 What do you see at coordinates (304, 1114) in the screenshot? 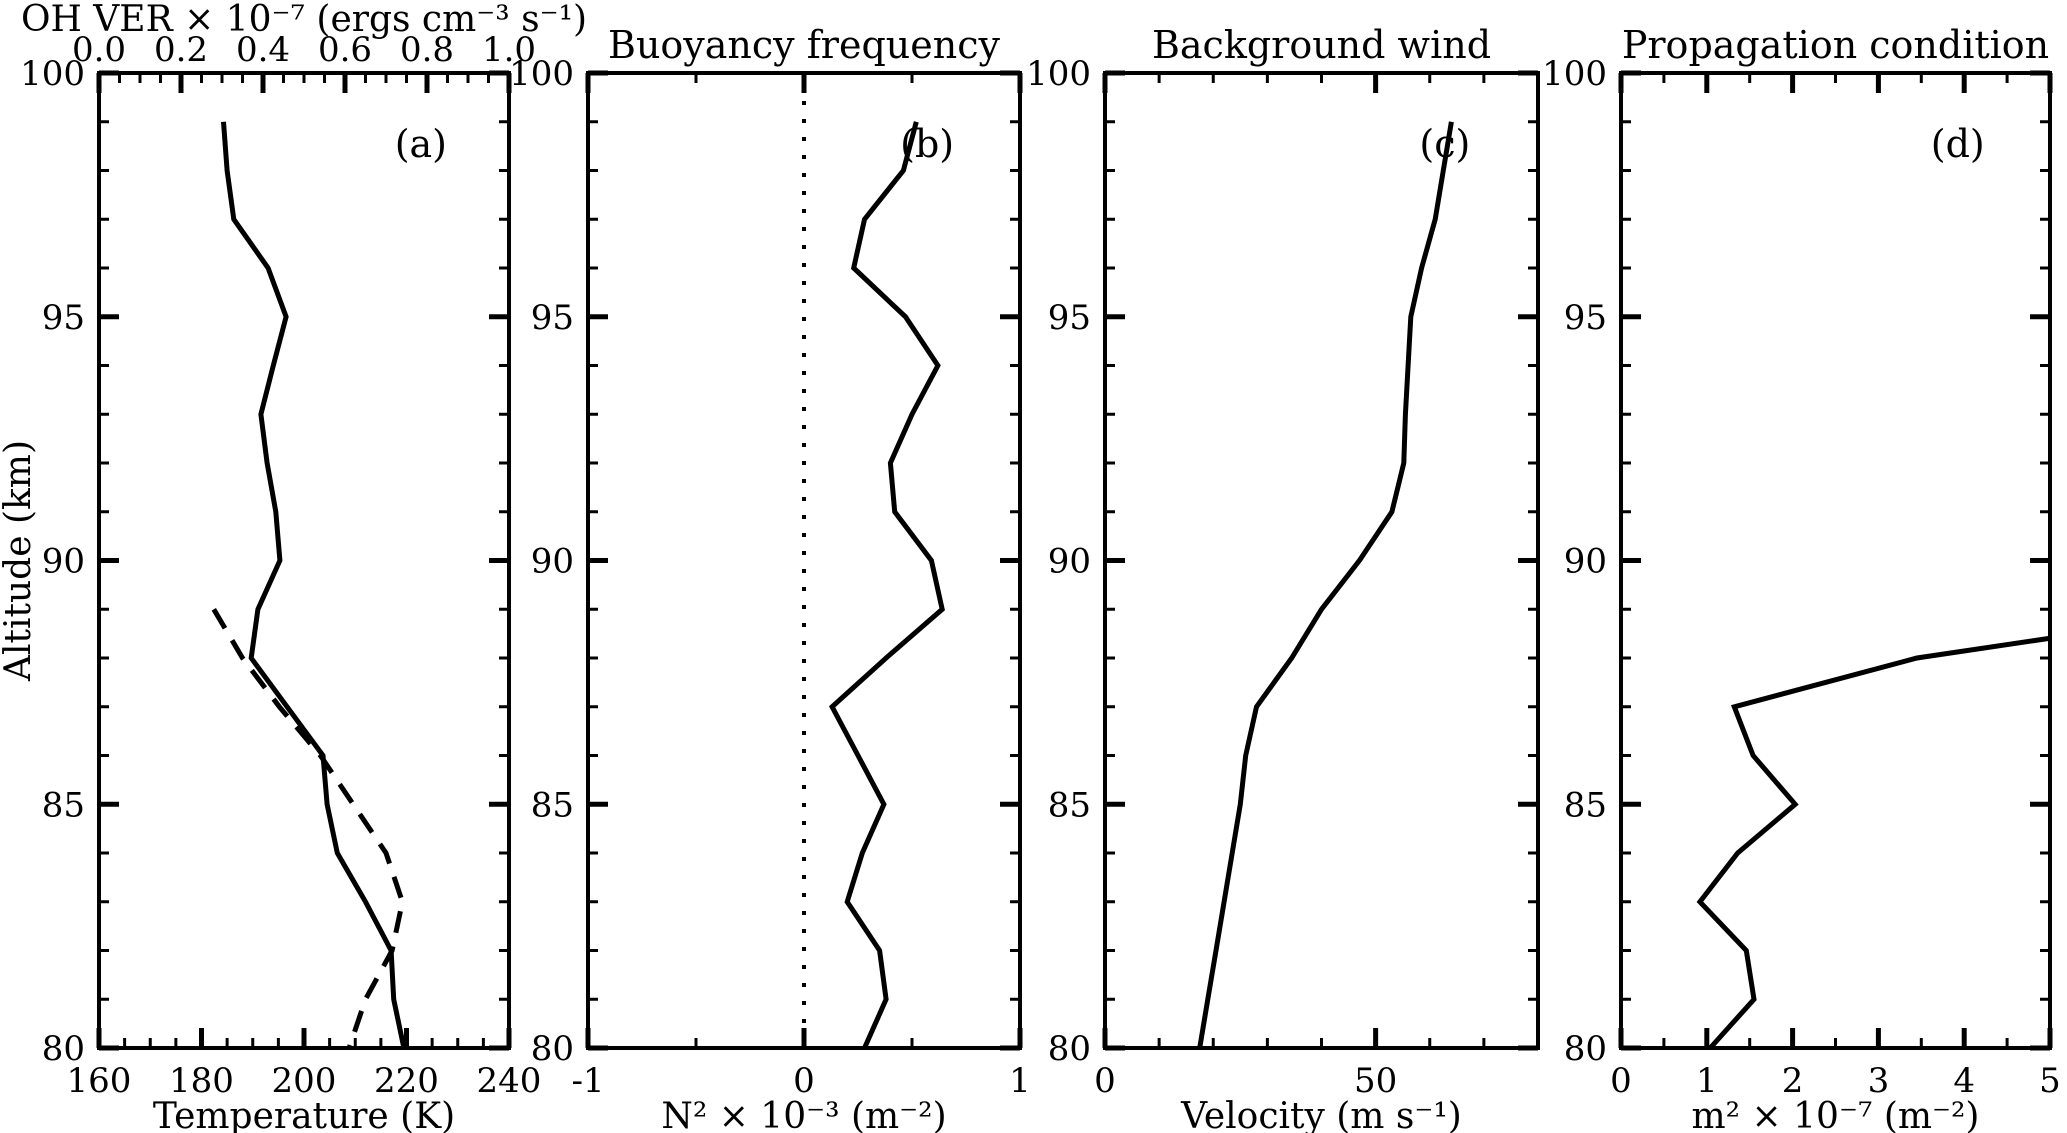
I see `x-axis-label: Temperature (K)` at bounding box center [304, 1114].